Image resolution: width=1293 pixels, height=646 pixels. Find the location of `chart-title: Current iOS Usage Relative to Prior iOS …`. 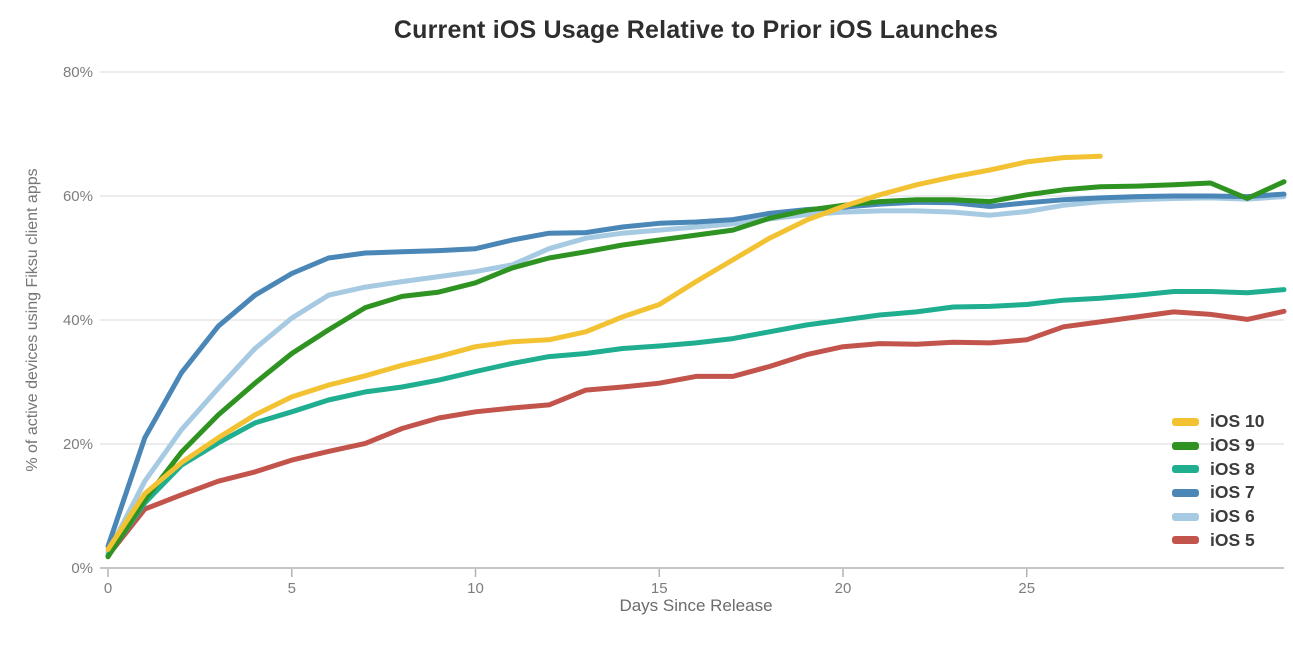

chart-title: Current iOS Usage Relative to Prior iOS … is located at coordinates (696, 30).